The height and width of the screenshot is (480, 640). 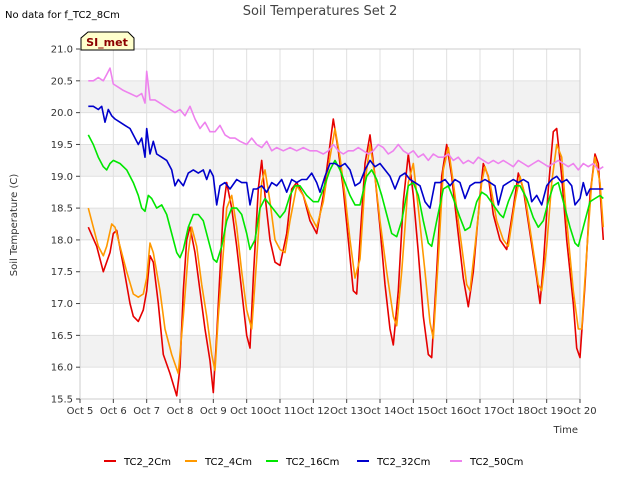 I want to click on legend: TC2_2Cm TC2_4Cm TC2_16Cm TC2_32Cm TC2_50Cm, so click(x=313, y=462).